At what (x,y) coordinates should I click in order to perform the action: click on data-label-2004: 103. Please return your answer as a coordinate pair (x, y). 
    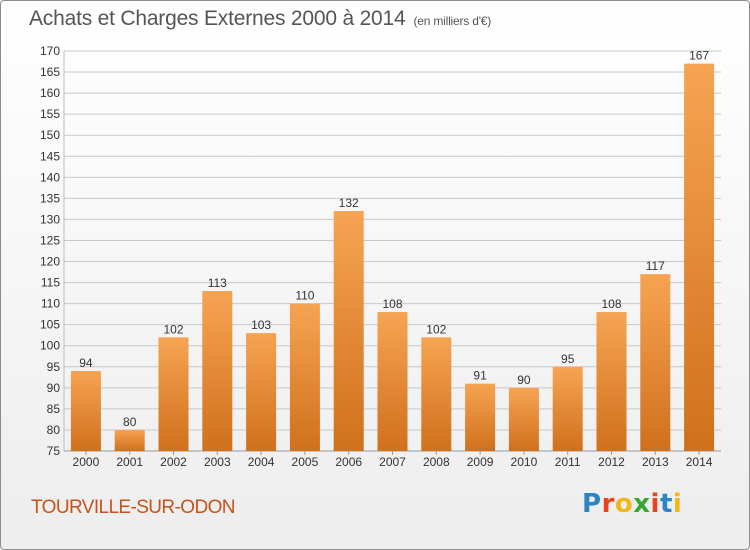
    Looking at the image, I should click on (261, 325).